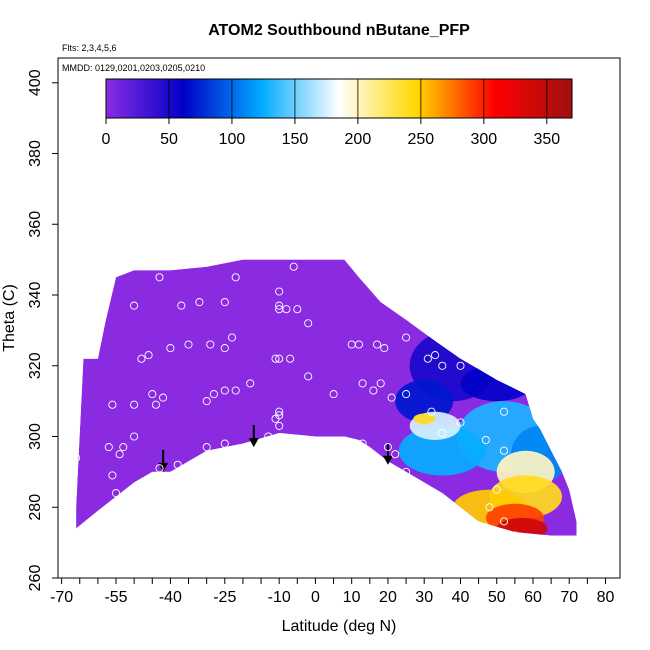 The height and width of the screenshot is (650, 650). I want to click on x-tick-label: 60, so click(533, 597).